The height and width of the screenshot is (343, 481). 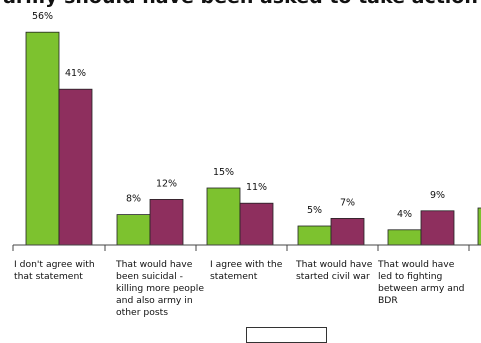 I want to click on value-label: 41%, so click(x=75, y=73).